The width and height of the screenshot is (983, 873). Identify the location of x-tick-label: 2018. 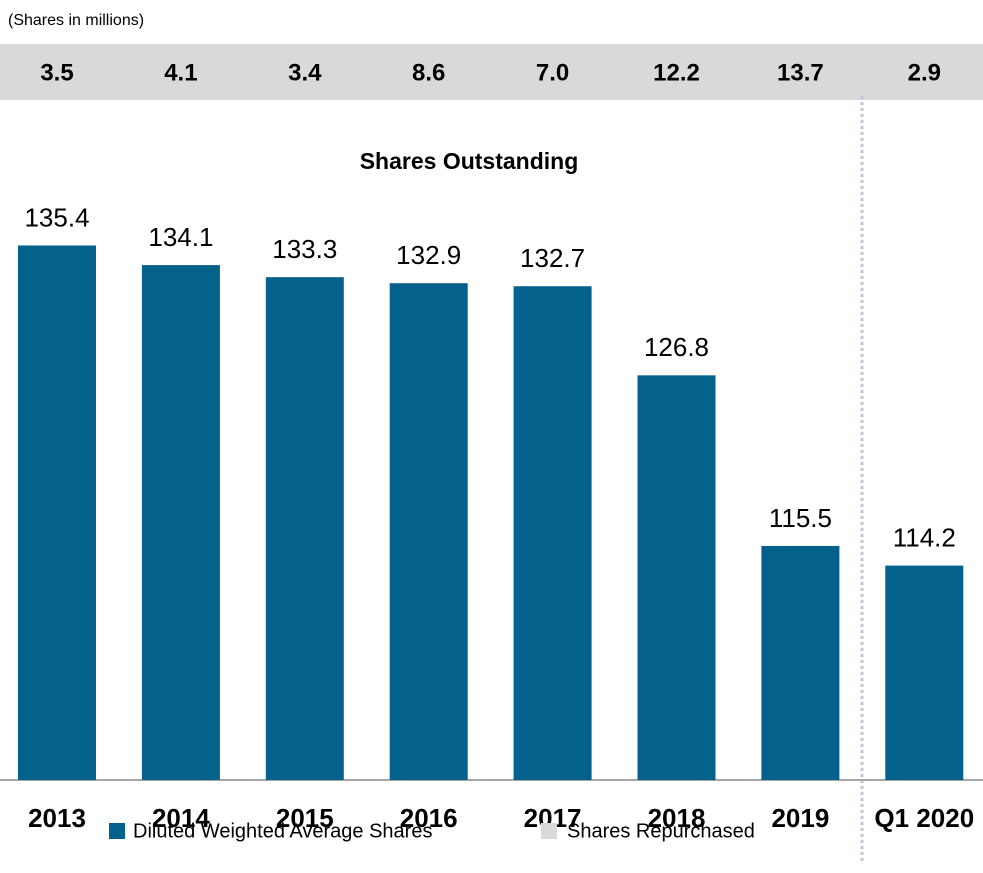
(677, 818).